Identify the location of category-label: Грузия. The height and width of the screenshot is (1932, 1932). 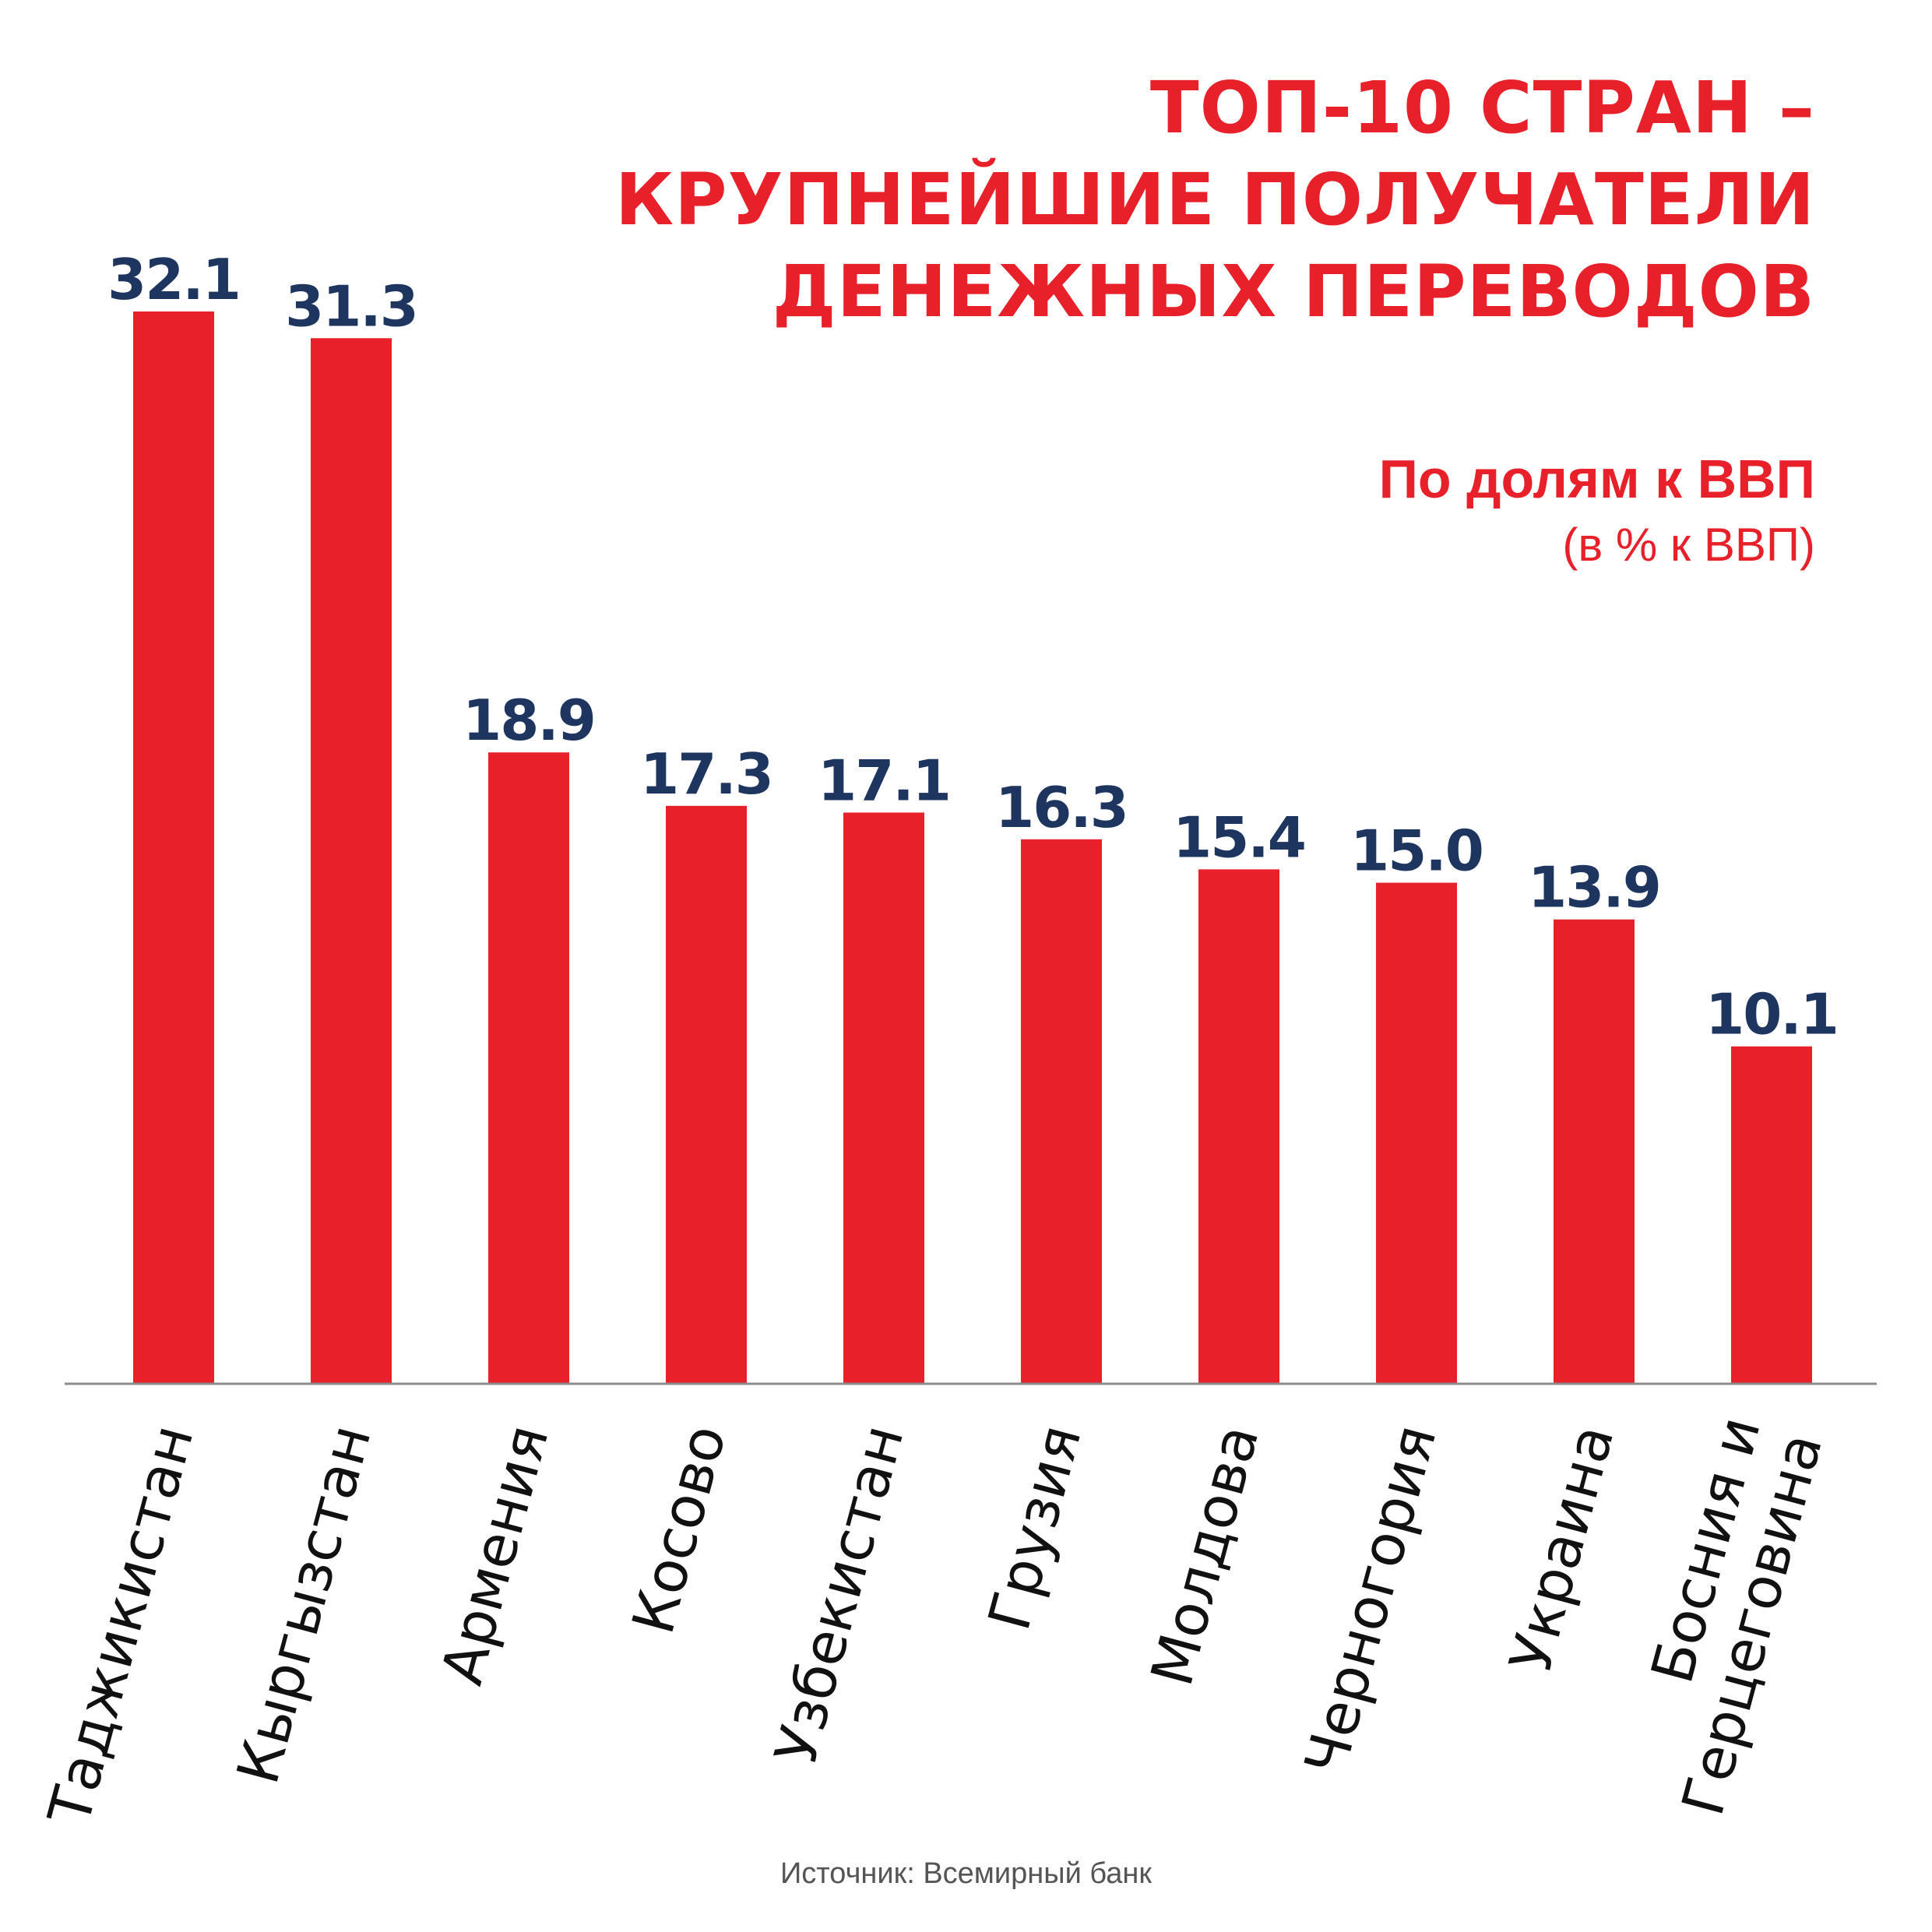
(1035, 1527).